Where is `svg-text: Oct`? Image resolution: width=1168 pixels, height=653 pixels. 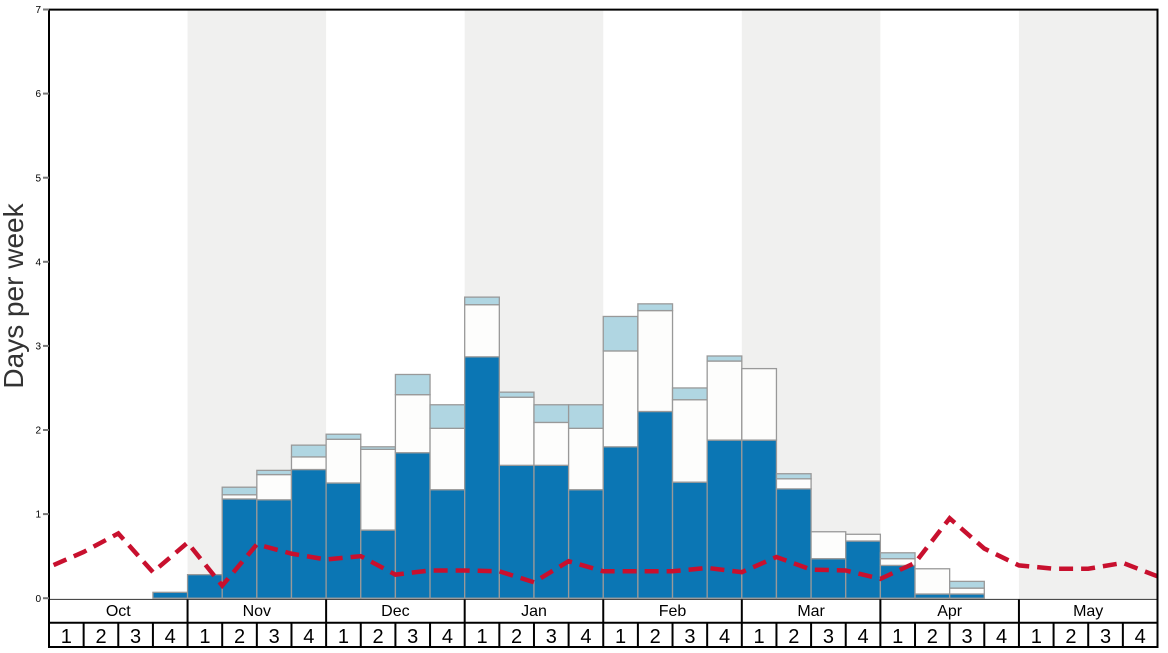 svg-text: Oct is located at coordinates (118, 611).